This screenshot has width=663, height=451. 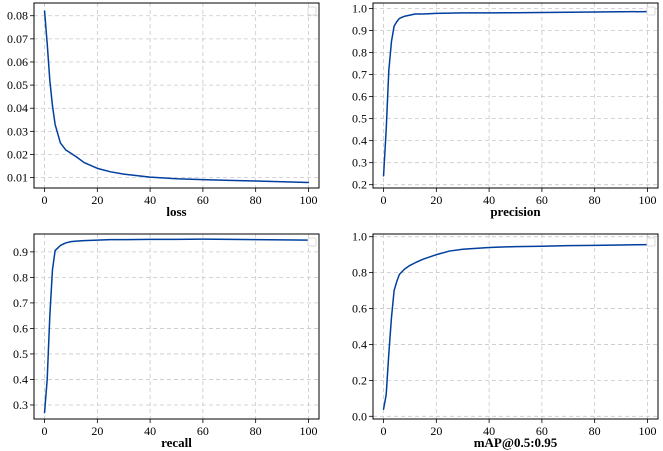 I want to click on y-tick-label: 0.03, so click(x=17, y=131).